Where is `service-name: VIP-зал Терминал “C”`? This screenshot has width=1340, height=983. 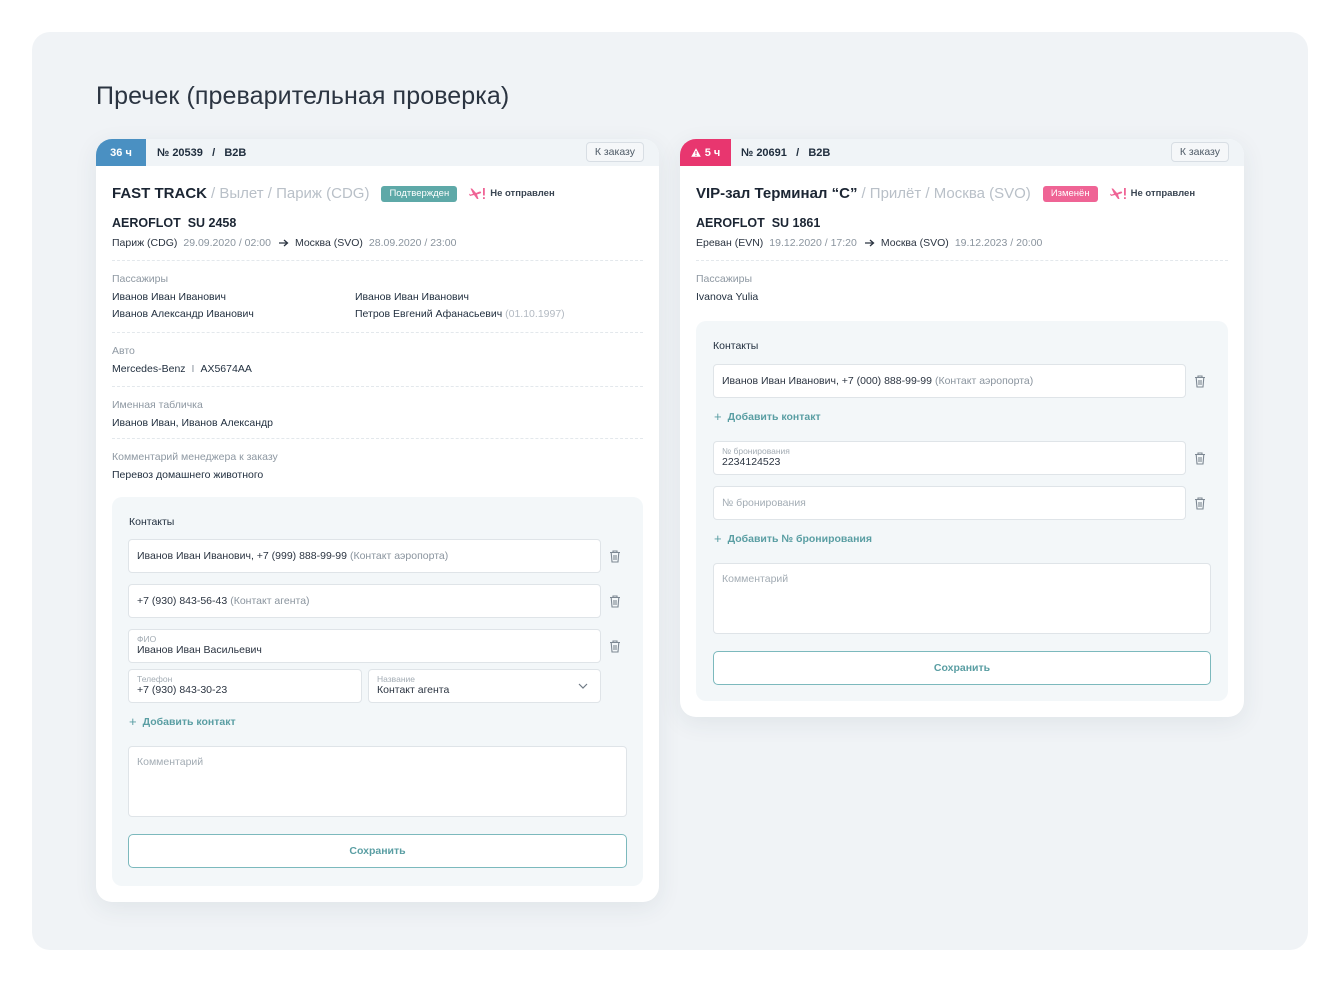
service-name: VIP-зал Терминал “C” is located at coordinates (777, 193).